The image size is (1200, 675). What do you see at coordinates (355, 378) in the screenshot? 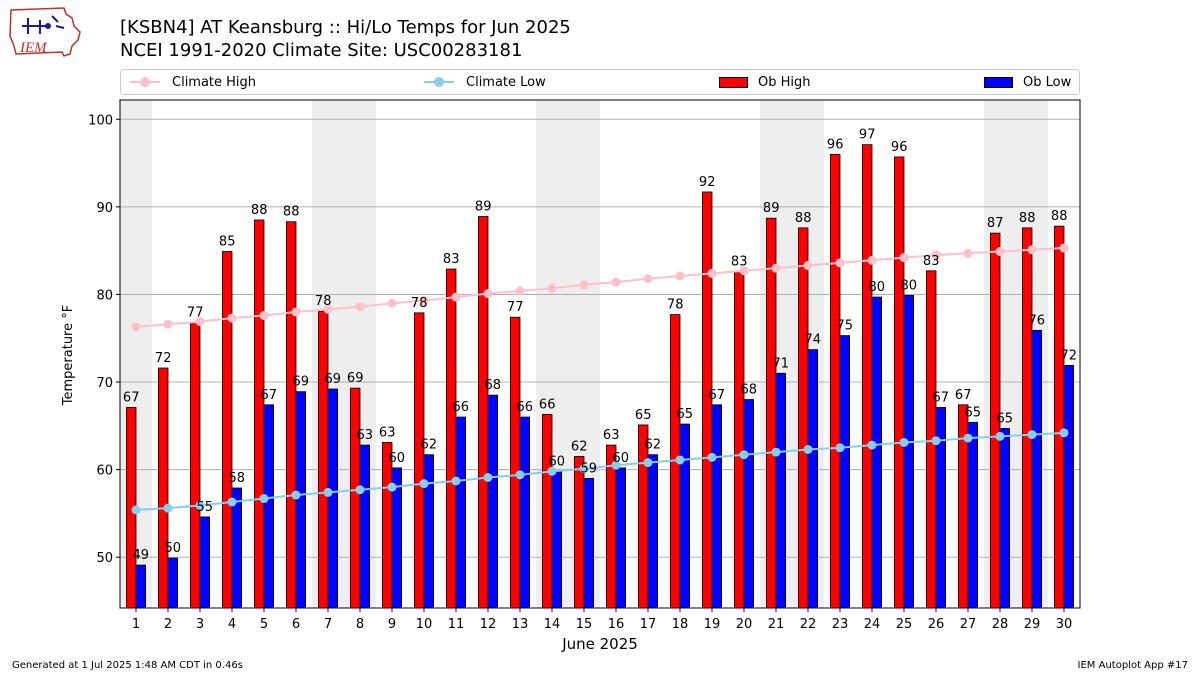
I see `ob-high-label: 69` at bounding box center [355, 378].